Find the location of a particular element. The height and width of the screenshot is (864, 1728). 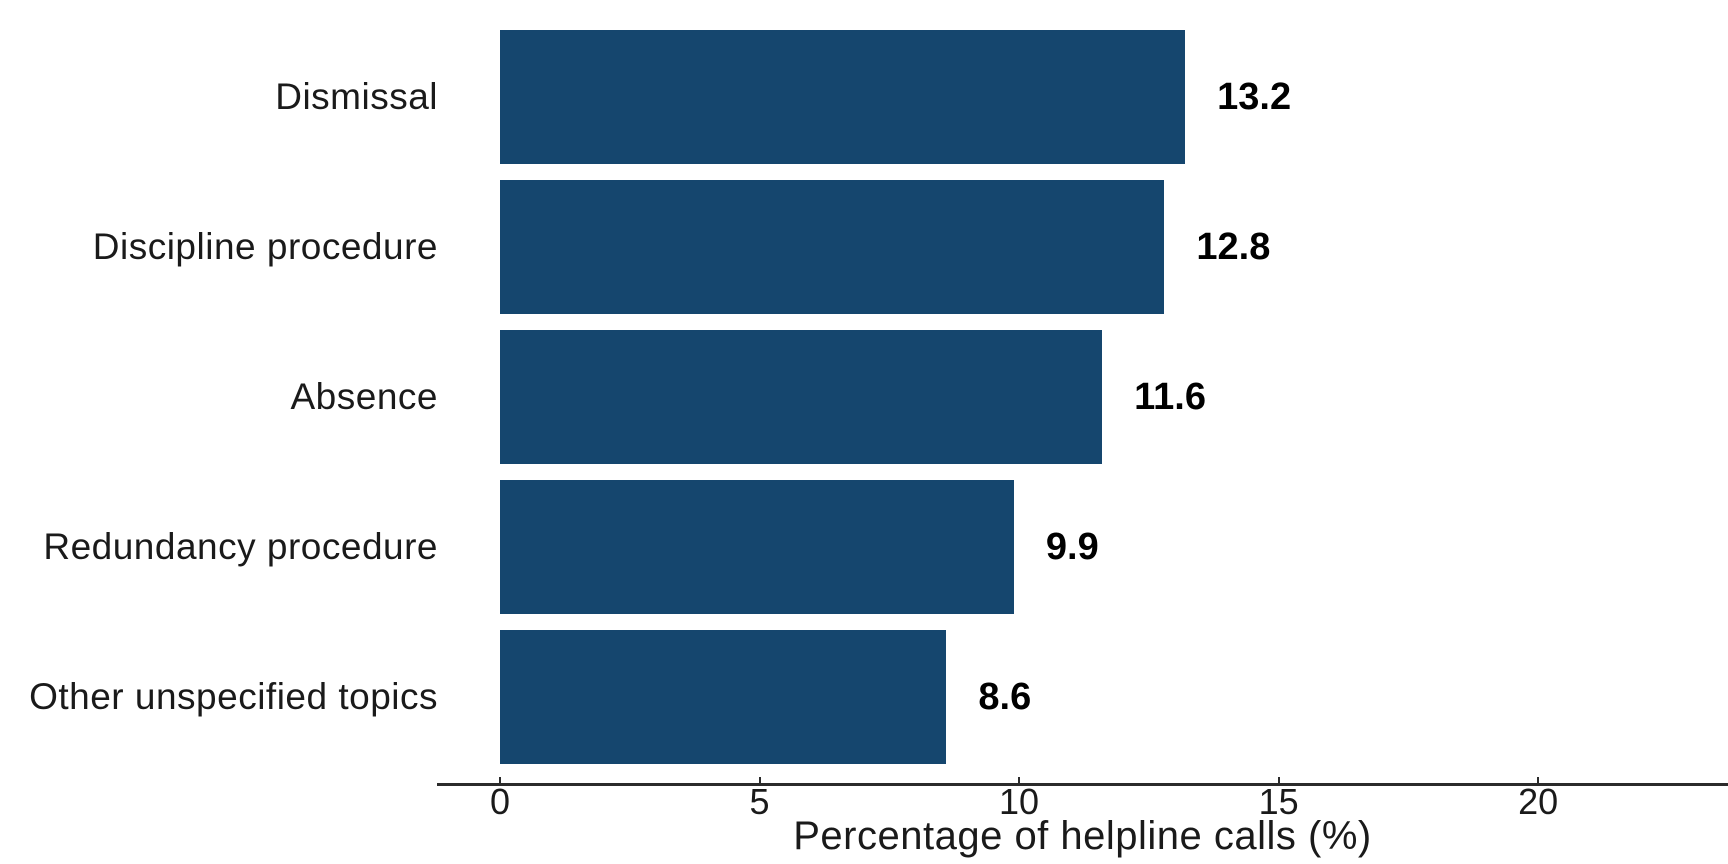

bar-track: 11.6 is located at coordinates (1112, 397).